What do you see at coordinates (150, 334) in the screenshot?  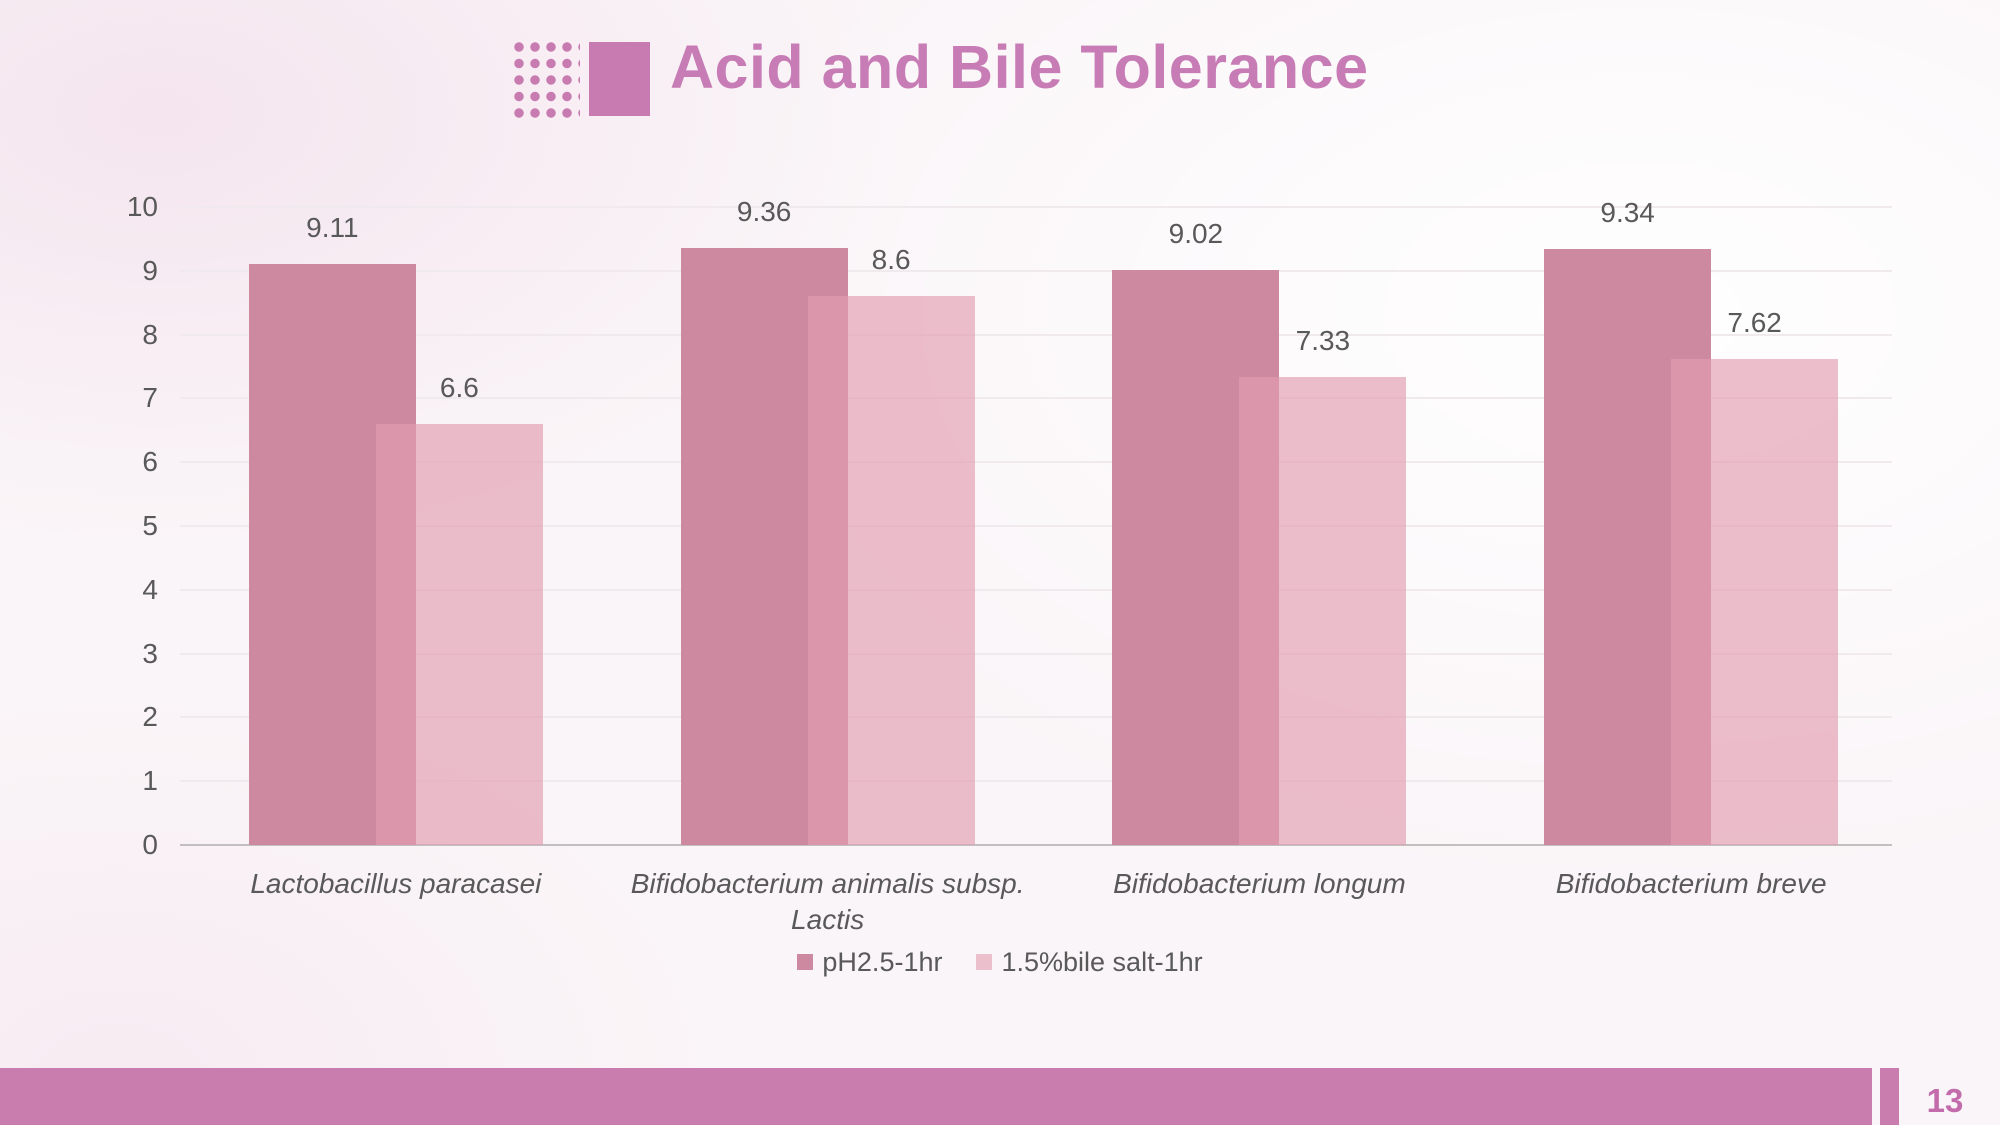 I see `y-axis-tick-label: 8` at bounding box center [150, 334].